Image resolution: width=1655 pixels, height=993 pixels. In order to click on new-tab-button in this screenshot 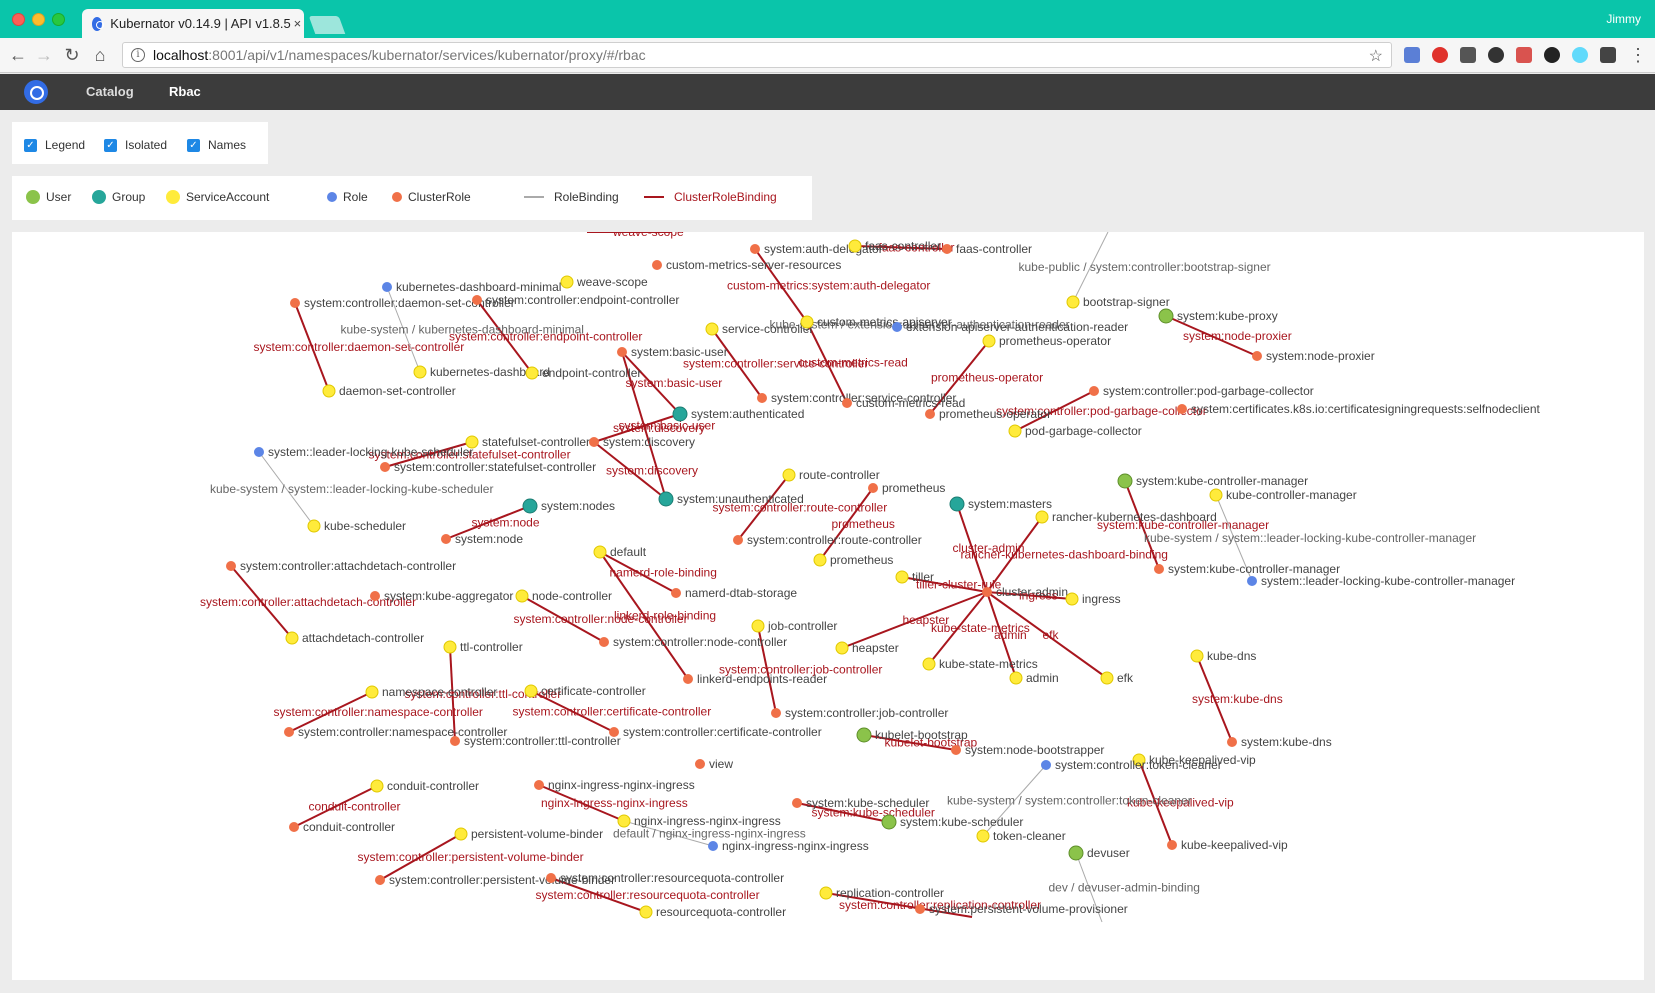, I will do `click(327, 25)`.